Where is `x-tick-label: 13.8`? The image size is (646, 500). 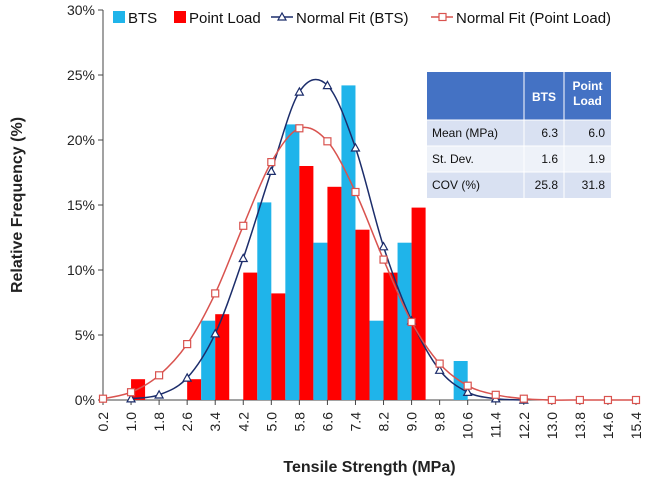
x-tick-label: 13.8 is located at coordinates (580, 425).